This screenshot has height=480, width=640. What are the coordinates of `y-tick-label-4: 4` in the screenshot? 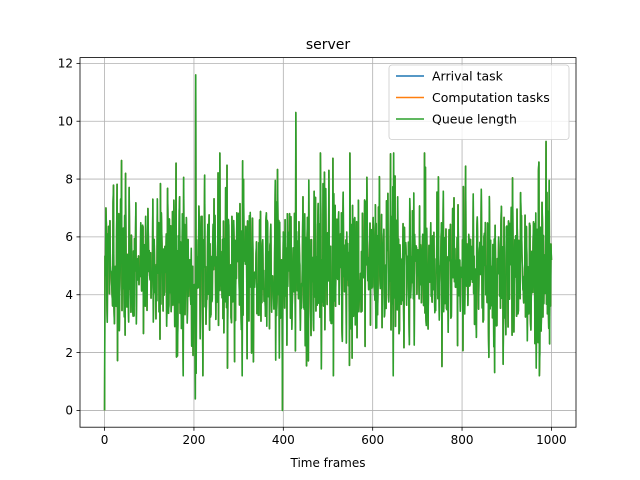 It's located at (69, 295).